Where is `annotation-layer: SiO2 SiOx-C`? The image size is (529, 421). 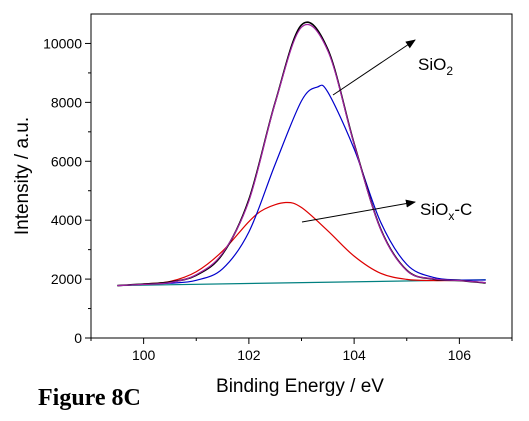
annotation-layer: SiO2 SiOx-C is located at coordinates (386, 131).